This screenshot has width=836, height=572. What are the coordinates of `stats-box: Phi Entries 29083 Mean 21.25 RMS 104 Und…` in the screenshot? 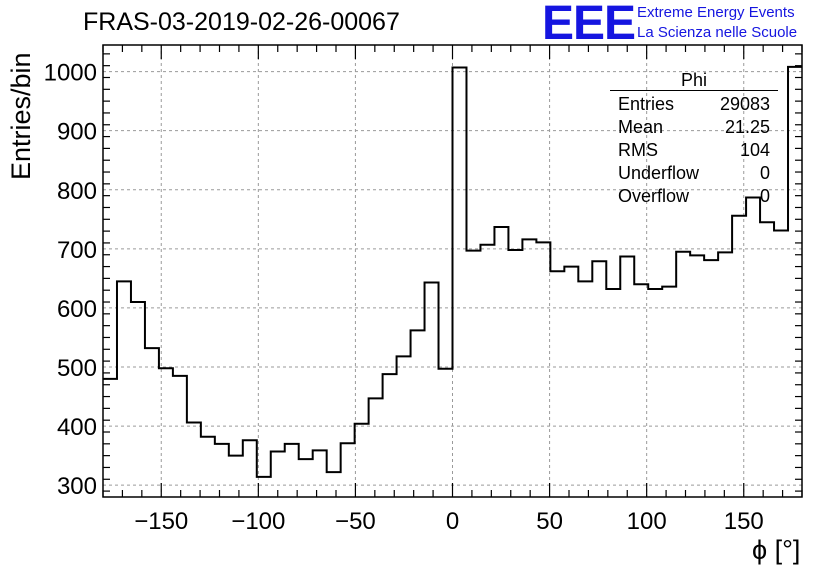 It's located at (694, 139).